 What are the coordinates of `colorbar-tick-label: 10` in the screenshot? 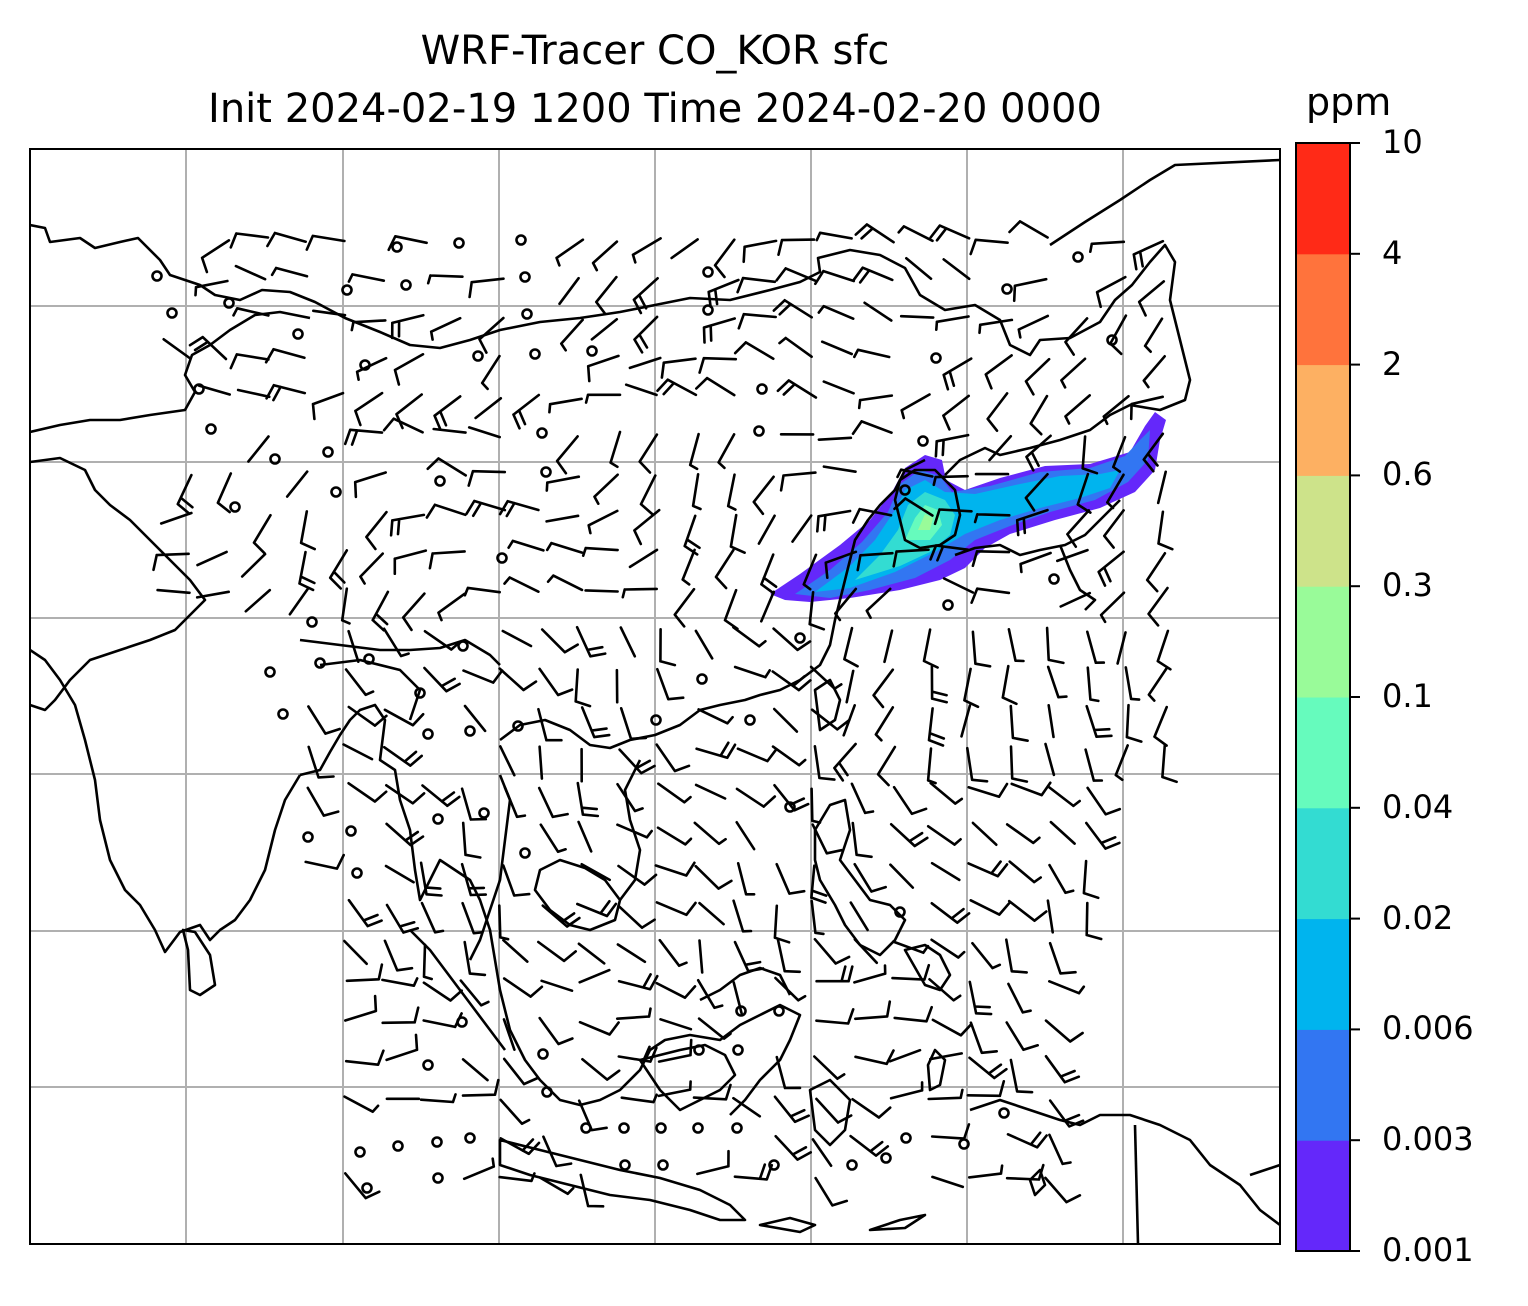 It's located at (1402, 142).